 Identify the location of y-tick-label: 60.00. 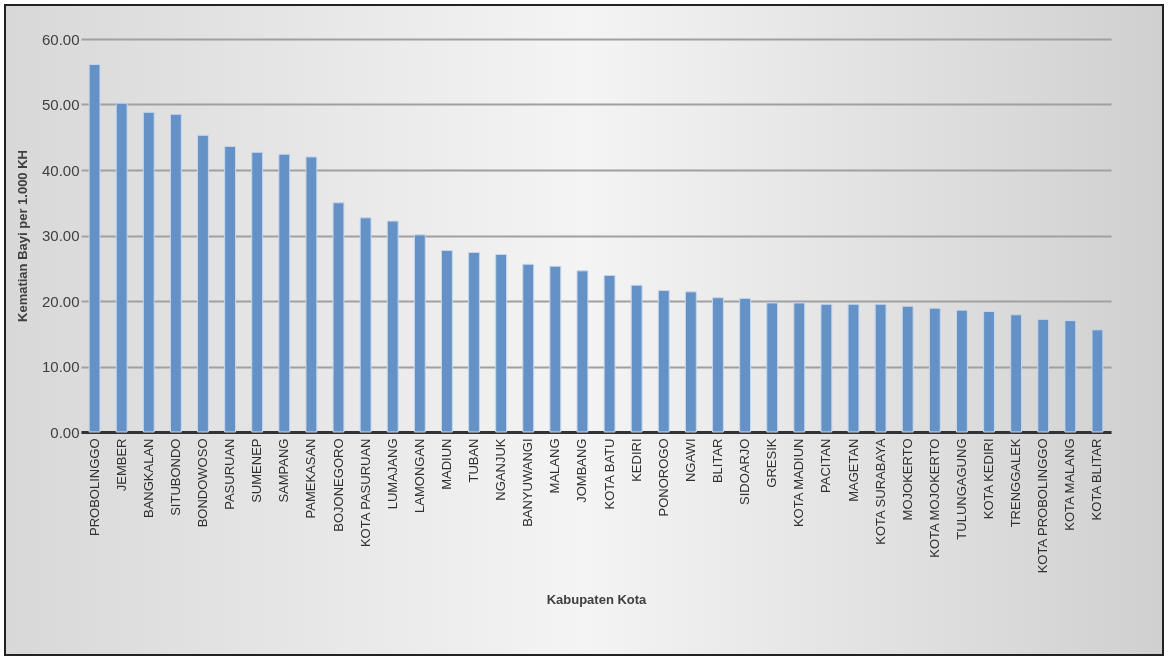
(60, 39).